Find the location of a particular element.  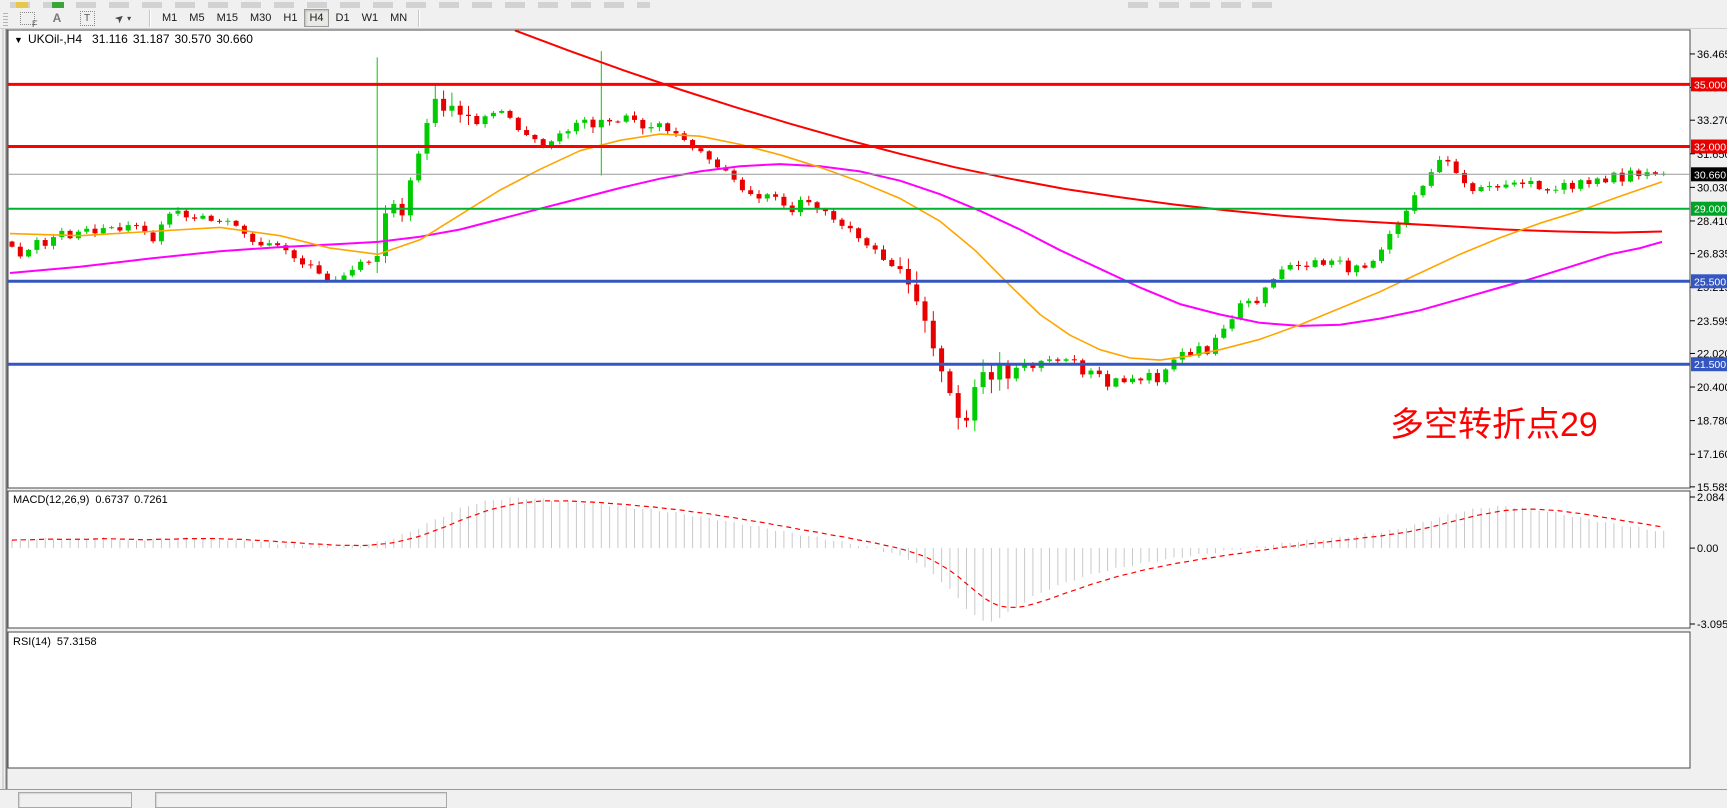

toolbar: F A T ➤ ▾ M1 M5 M15 M30 H1 H4 D1 W1 MN is located at coordinates (863, 18).